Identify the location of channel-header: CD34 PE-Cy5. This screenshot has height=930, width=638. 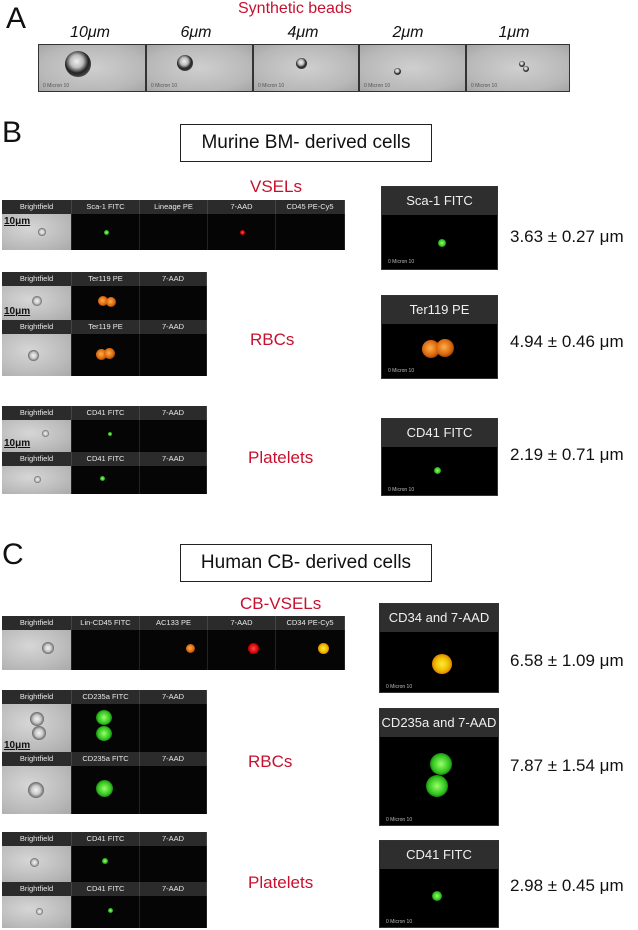
(310, 623).